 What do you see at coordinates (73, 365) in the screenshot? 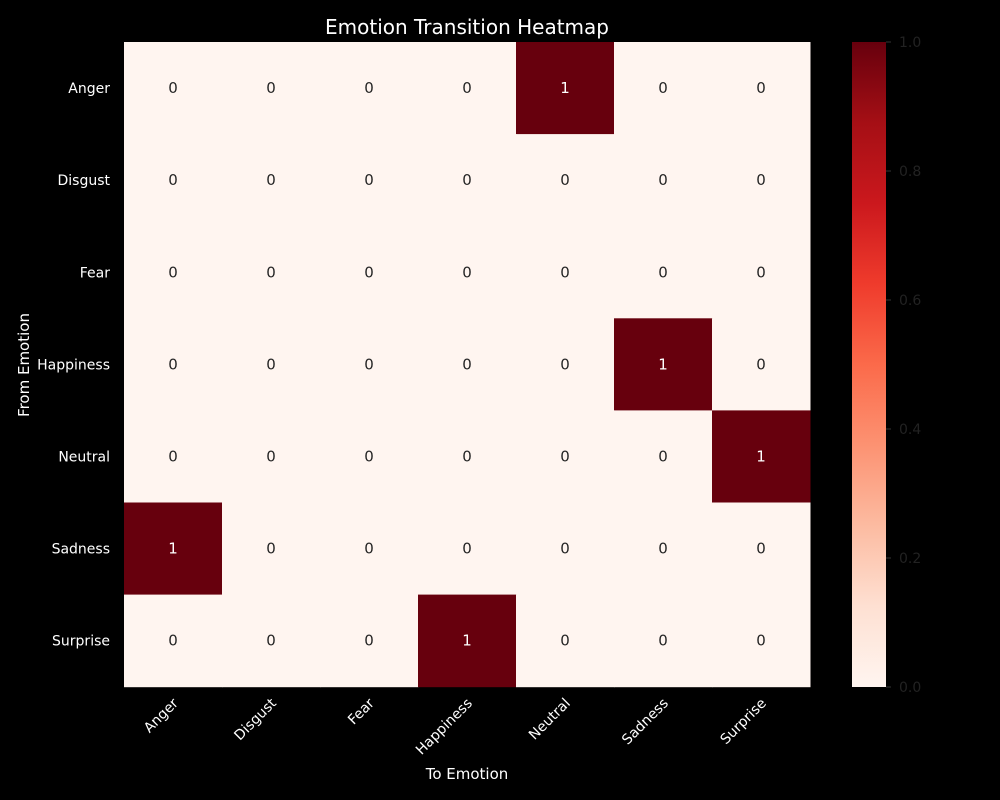
I see `y-tick-label: Happiness` at bounding box center [73, 365].